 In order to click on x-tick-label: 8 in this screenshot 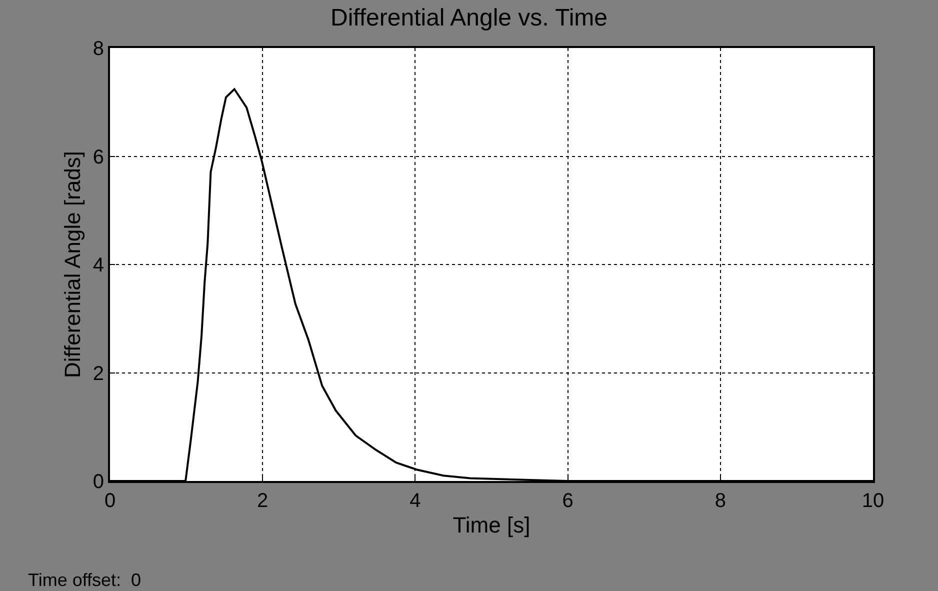, I will do `click(720, 501)`.